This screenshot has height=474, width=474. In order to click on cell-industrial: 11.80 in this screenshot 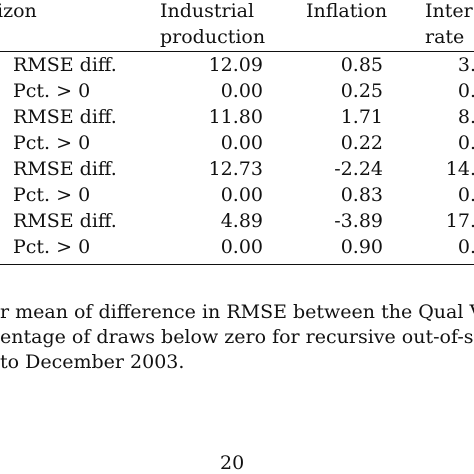, I will do `click(235, 117)`.